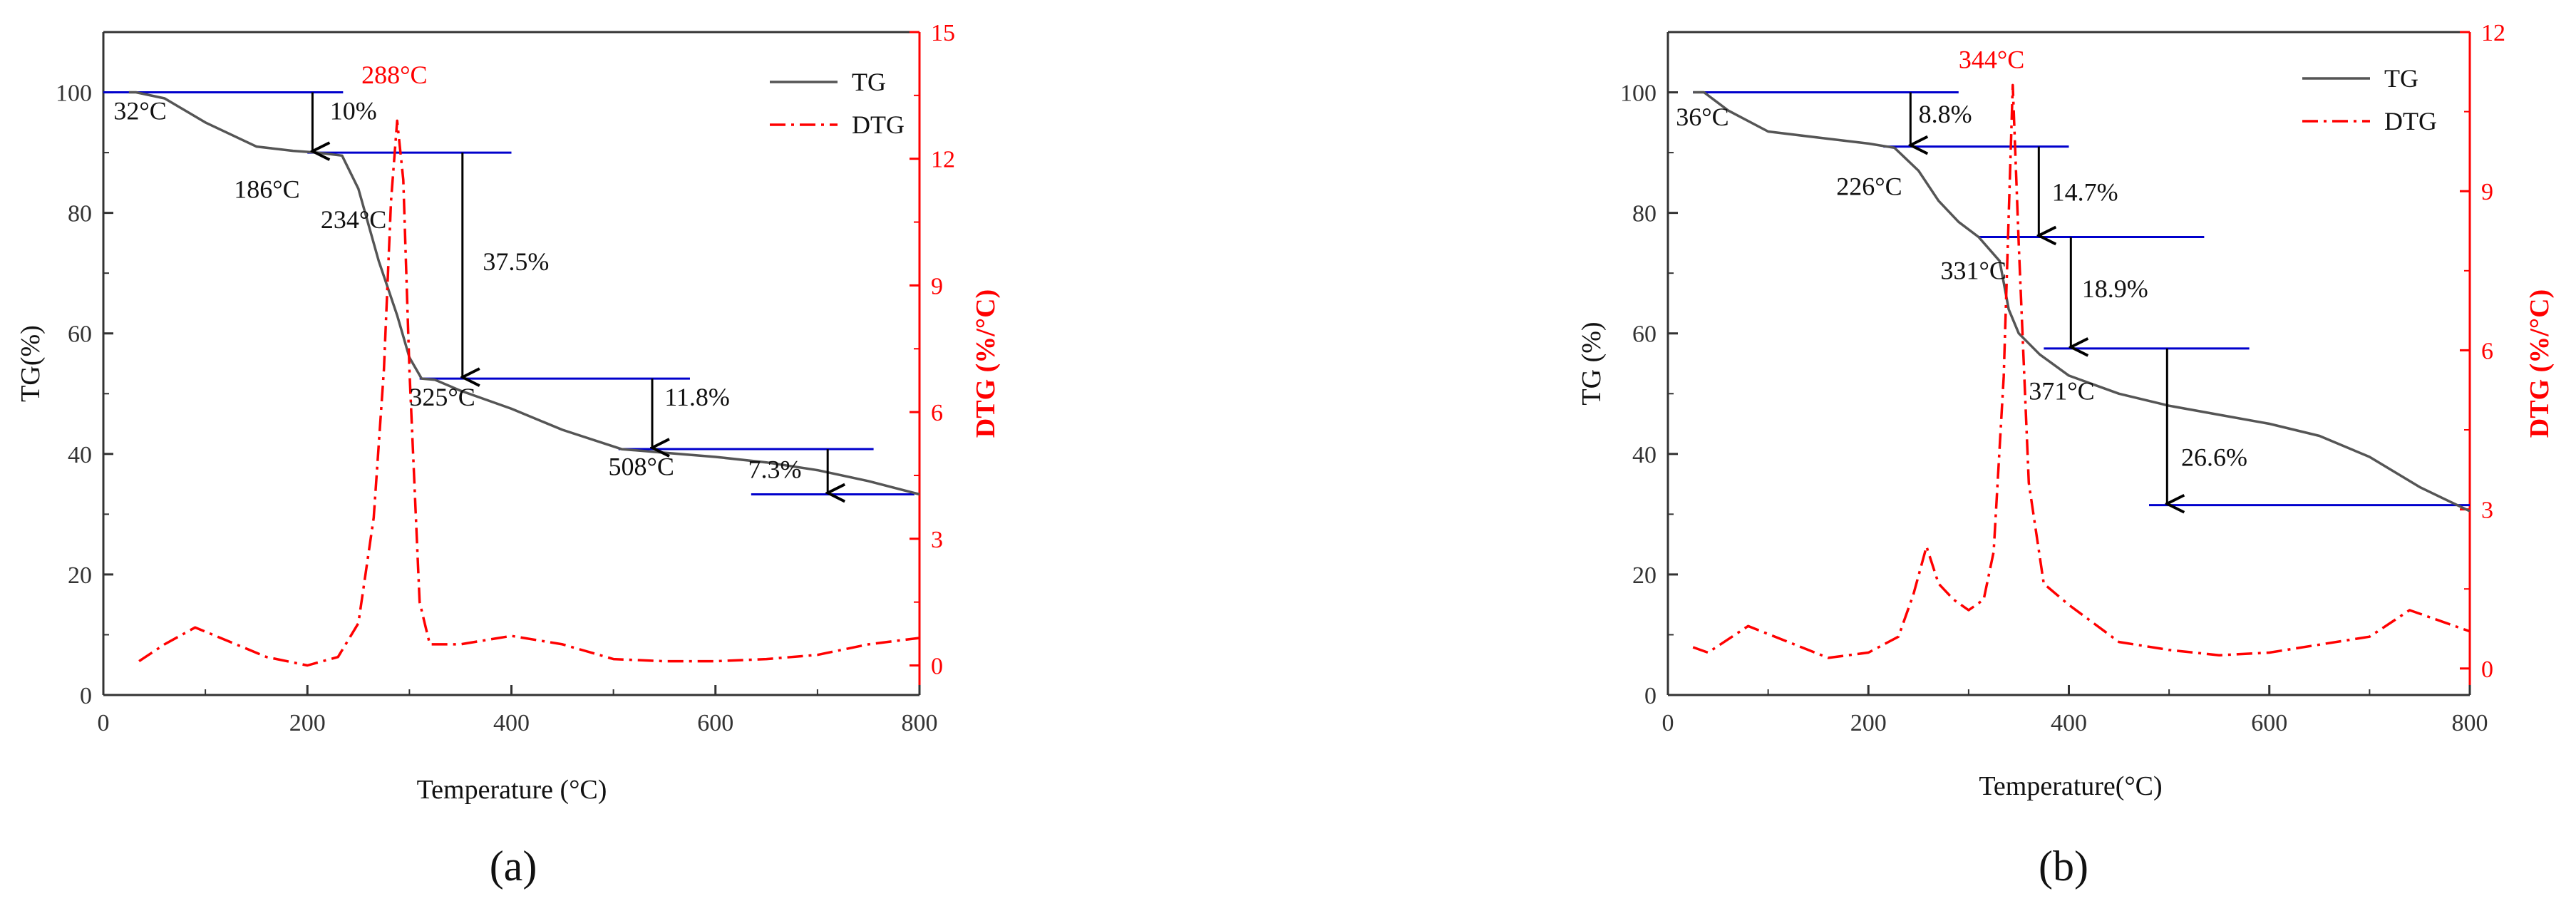  I want to click on y-axis-title: TG(%), so click(31, 363).